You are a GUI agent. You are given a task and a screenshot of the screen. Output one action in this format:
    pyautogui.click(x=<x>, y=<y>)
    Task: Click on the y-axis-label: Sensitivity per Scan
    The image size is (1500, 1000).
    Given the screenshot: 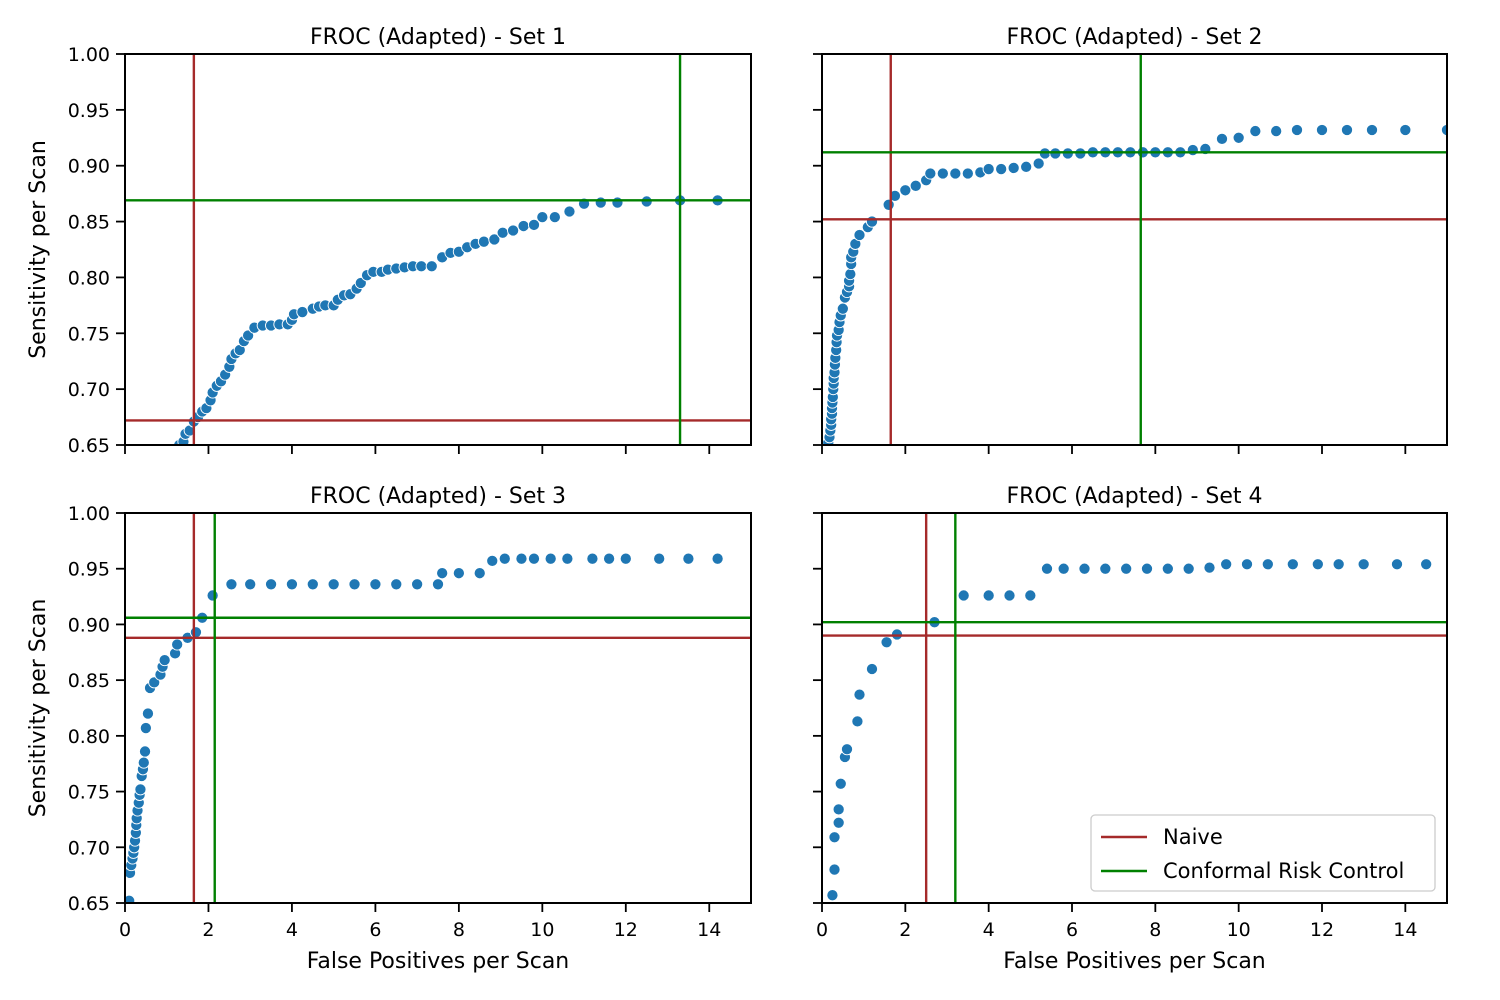 What is the action you would take?
    pyautogui.click(x=38, y=249)
    